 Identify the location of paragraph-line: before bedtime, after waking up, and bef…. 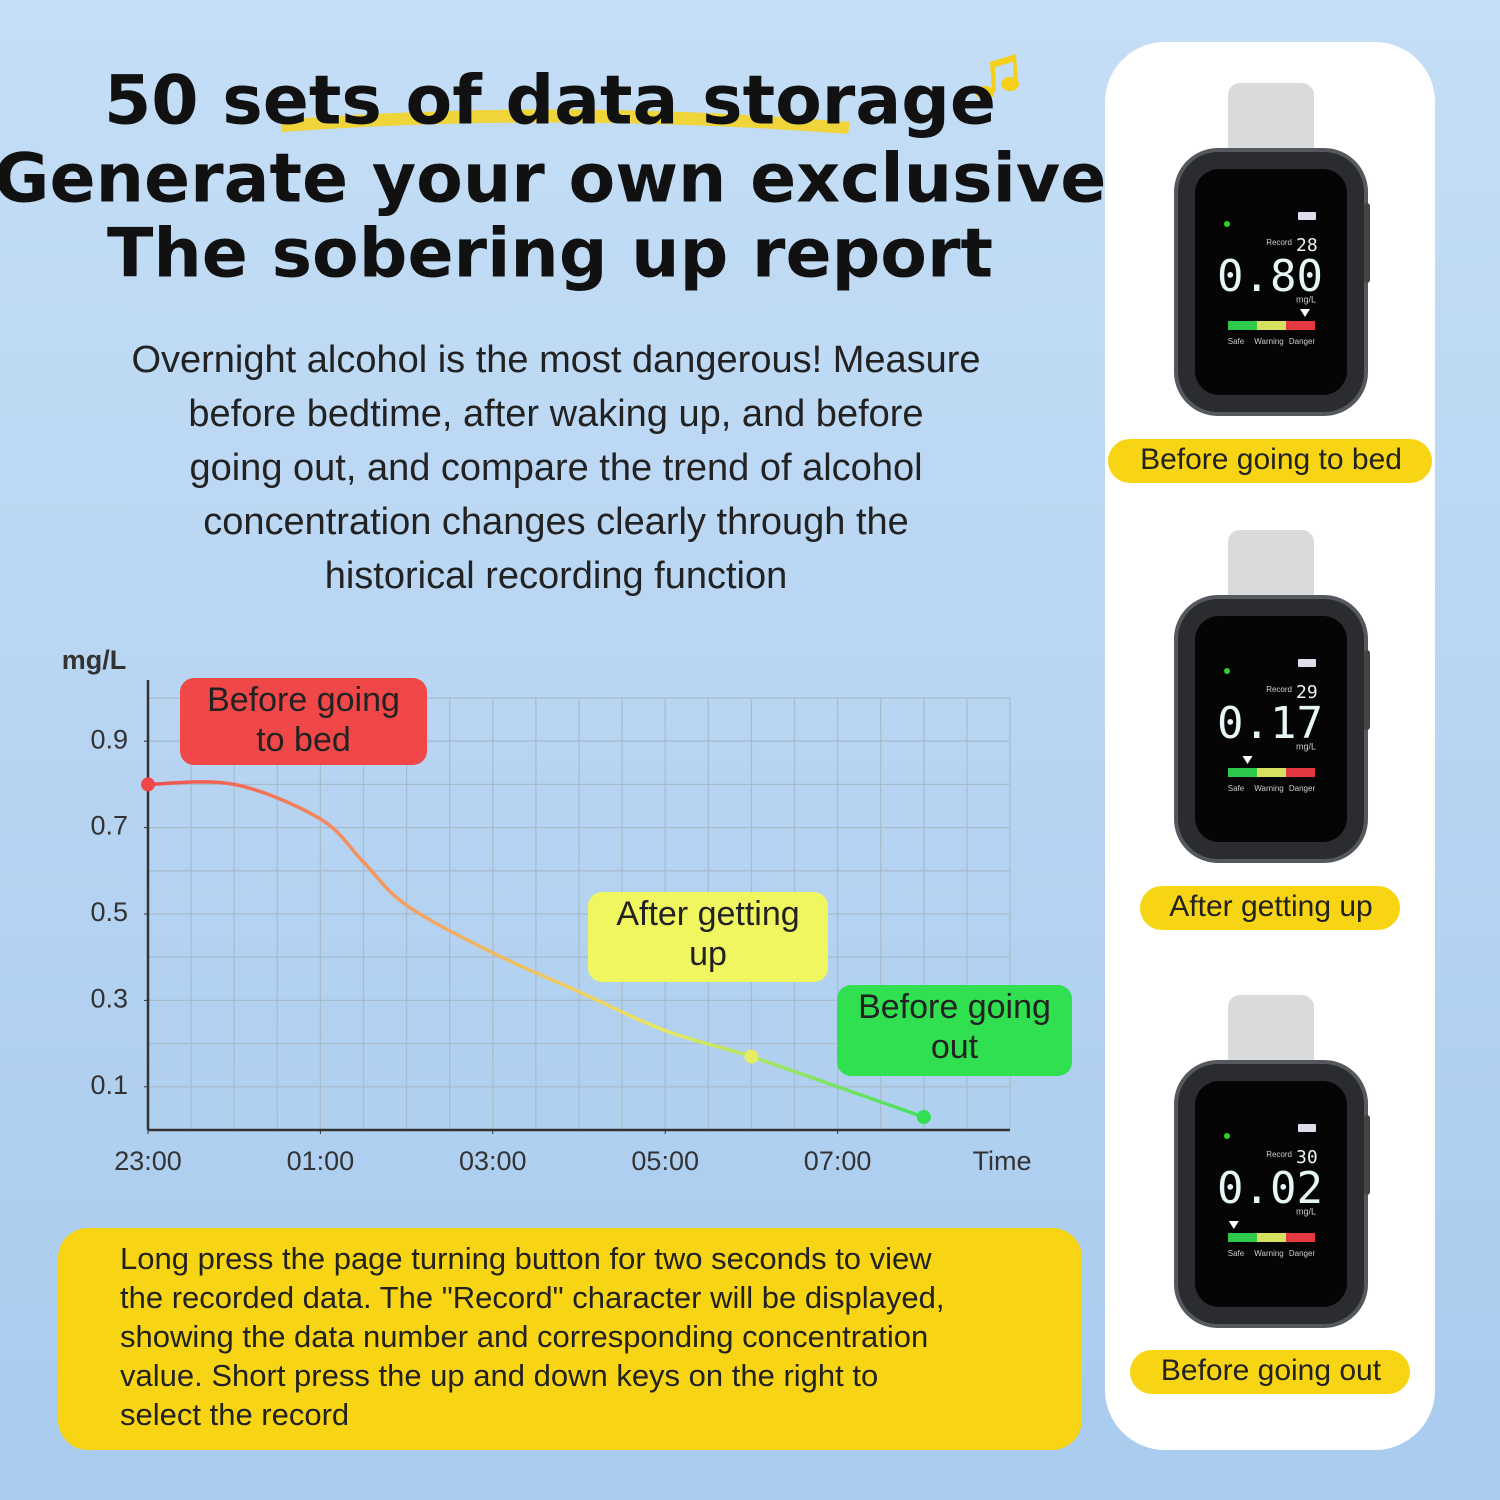
(555, 414).